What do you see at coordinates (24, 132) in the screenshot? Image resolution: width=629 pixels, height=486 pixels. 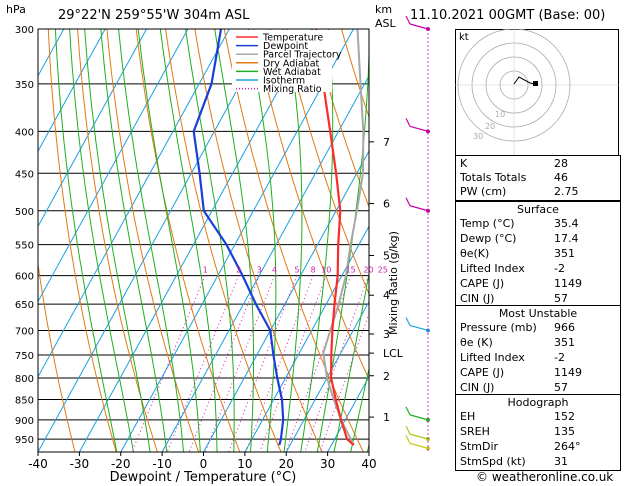 I see `pressure-tick-label: 400` at bounding box center [24, 132].